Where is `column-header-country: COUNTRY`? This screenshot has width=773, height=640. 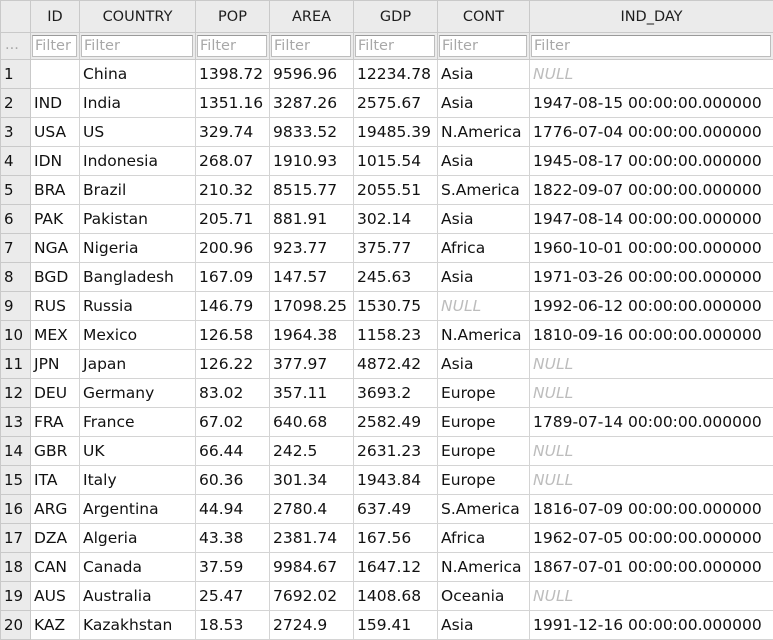
column-header-country: COUNTRY is located at coordinates (137, 16).